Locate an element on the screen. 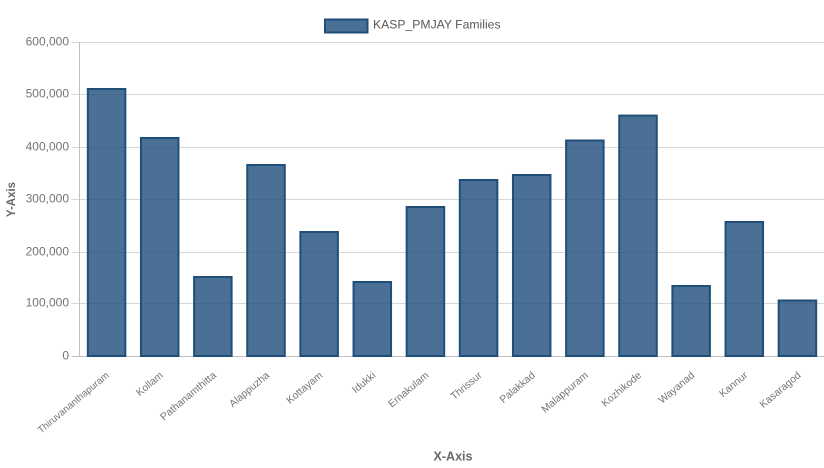 The height and width of the screenshot is (468, 824). svg-text: 200,000 is located at coordinates (48, 251).